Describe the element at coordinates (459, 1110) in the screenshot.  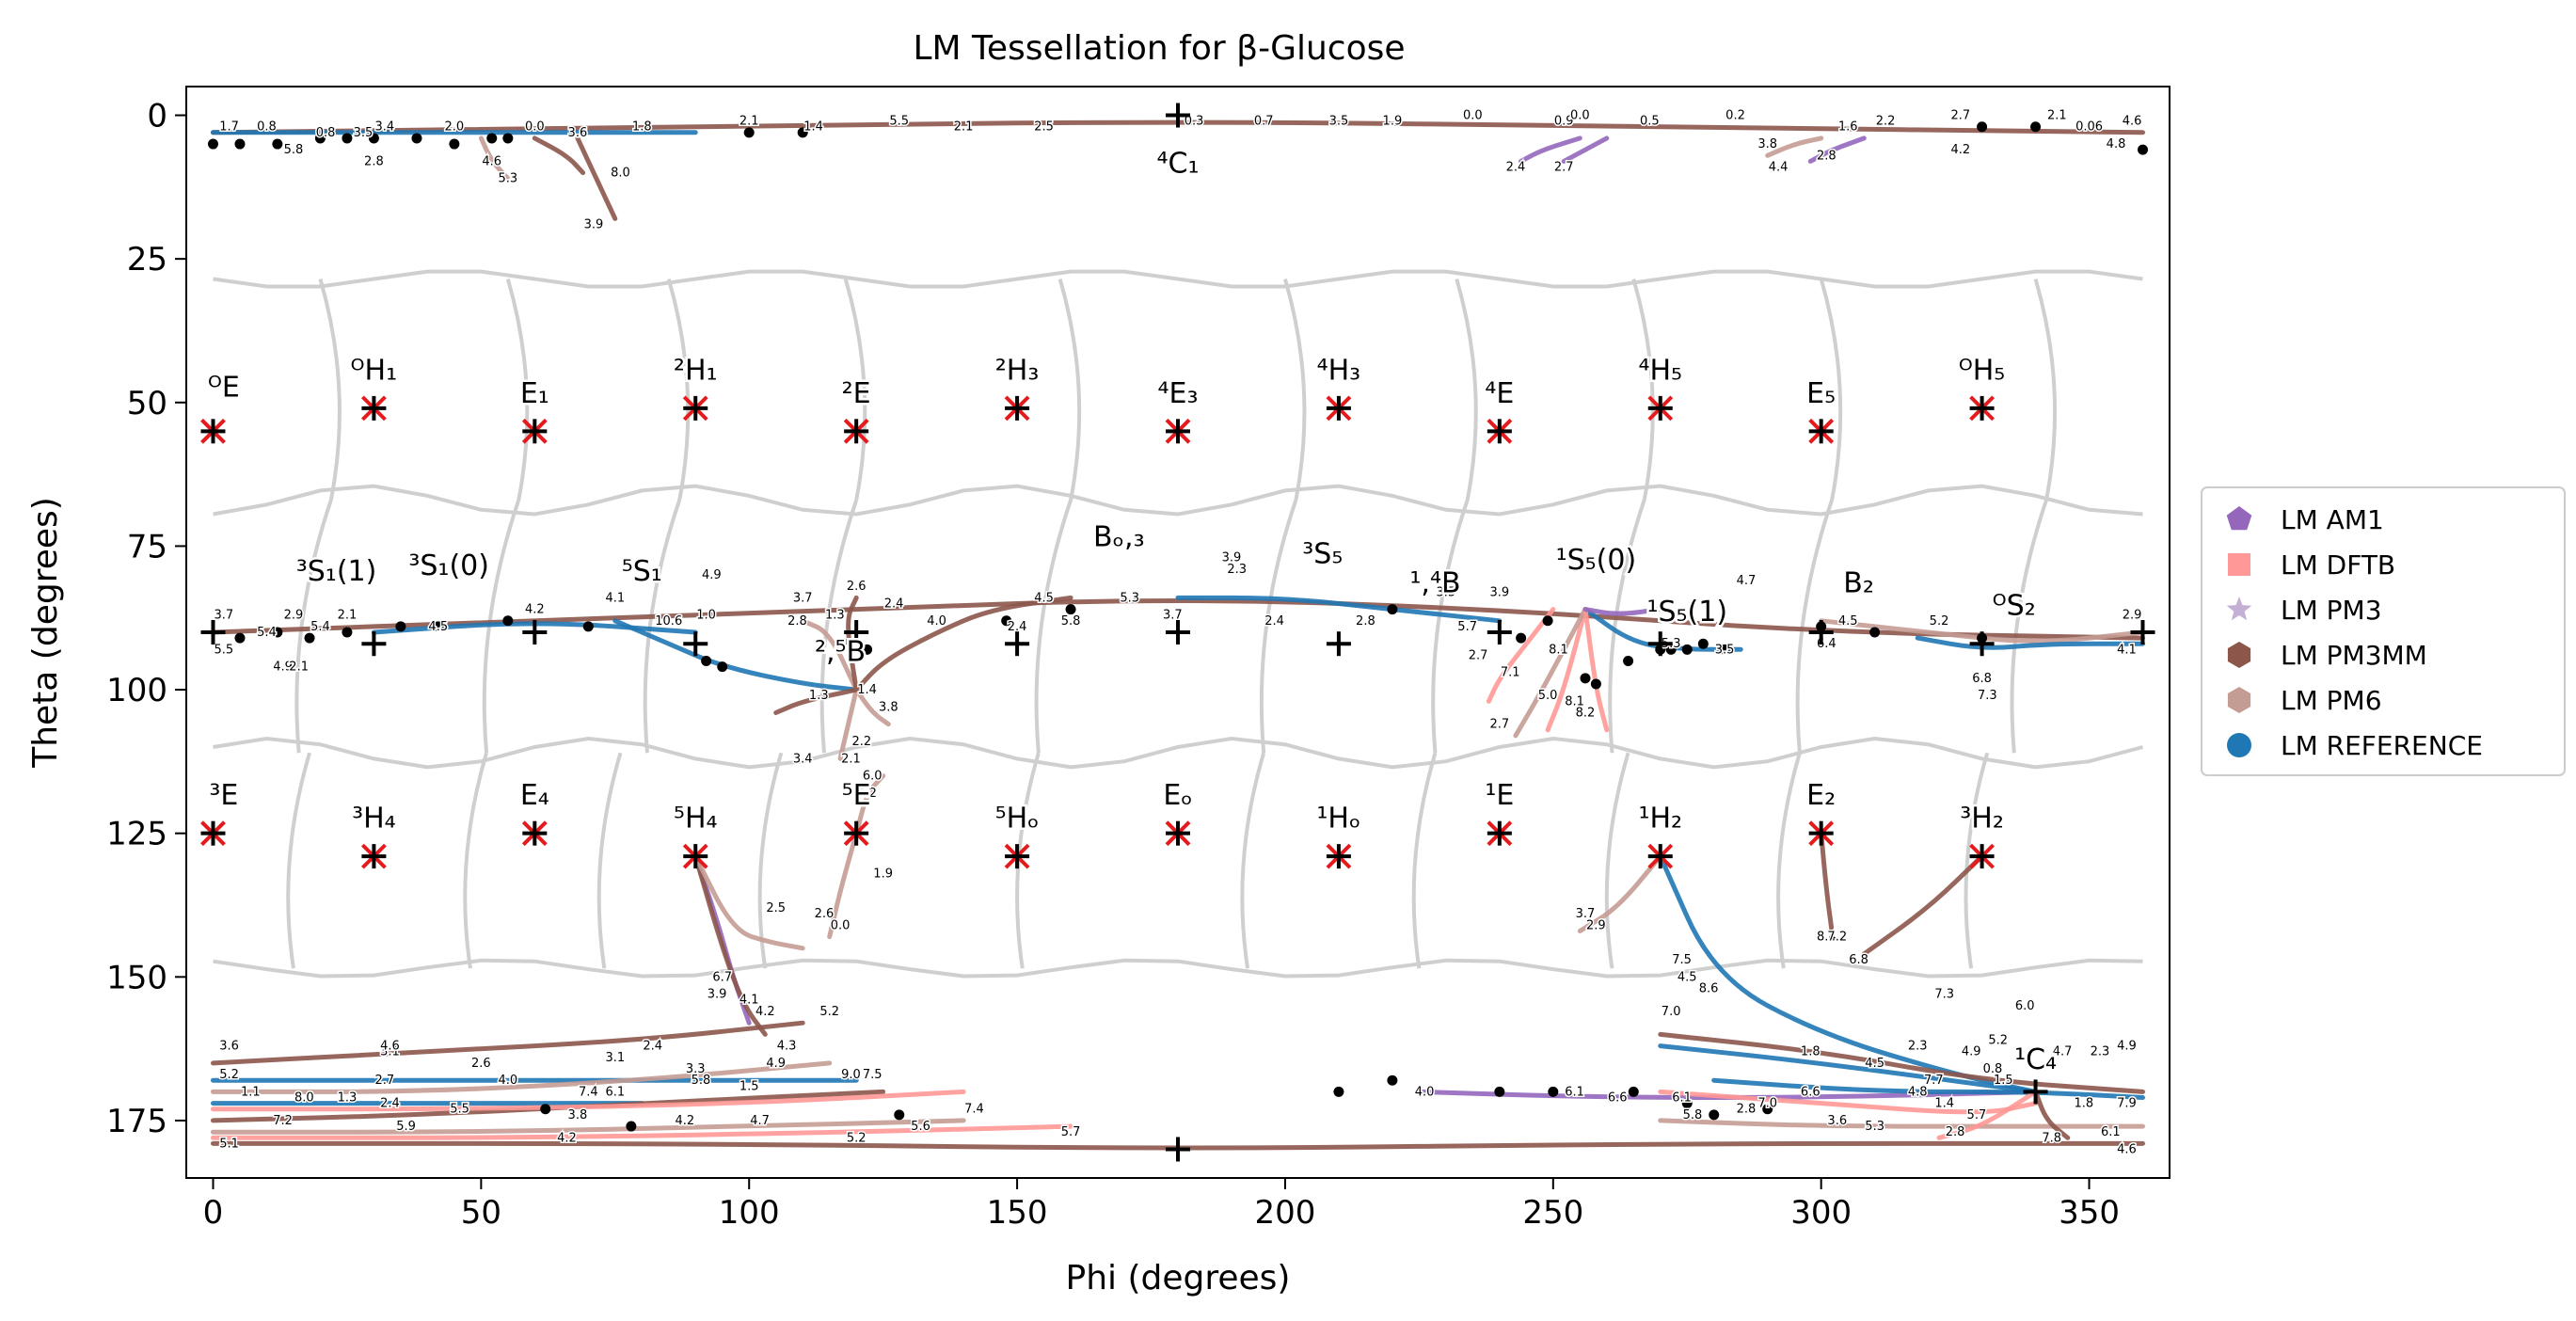
I see `point-energy-label: 5.5` at that location.